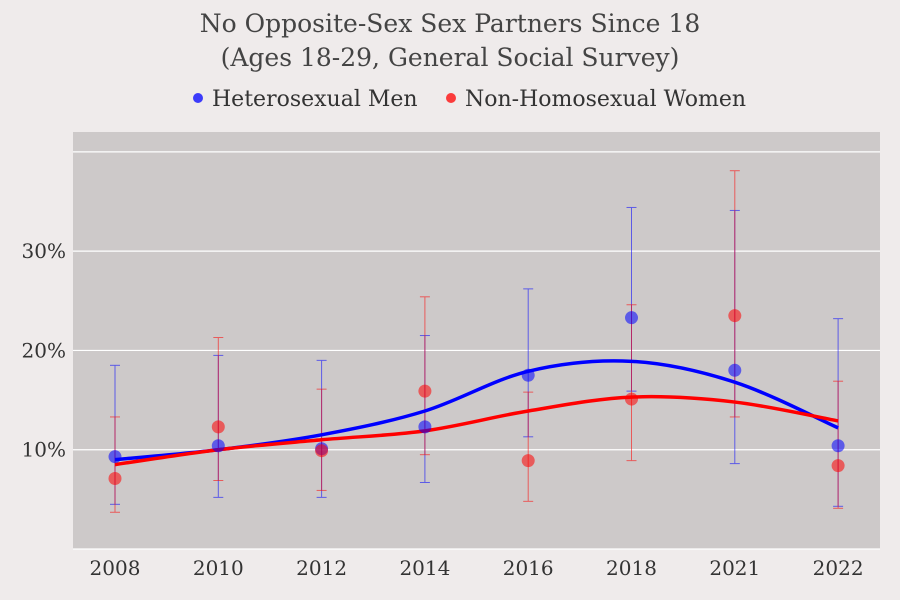 This screenshot has height=600, width=900. Describe the element at coordinates (450, 57) in the screenshot. I see `chart-subtitle: (Ages 18-29, General Social Survey)` at that location.